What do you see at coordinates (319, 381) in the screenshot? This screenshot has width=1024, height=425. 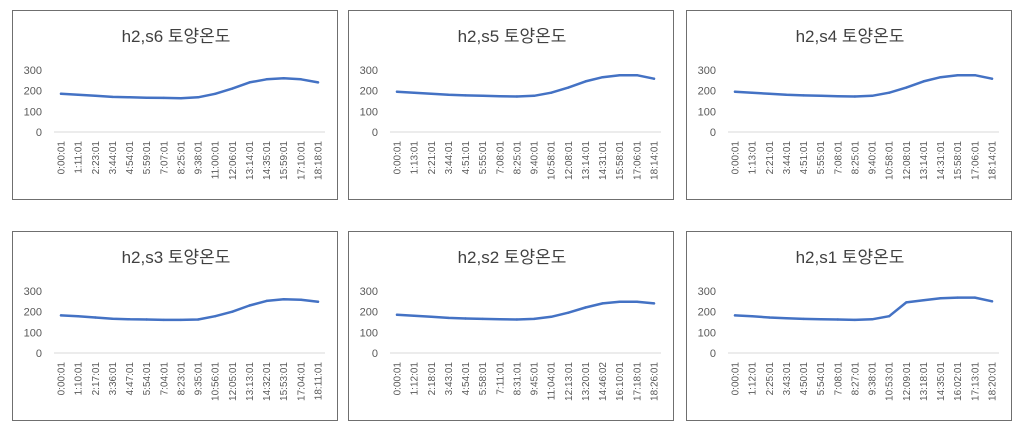 I see `x-tick-label: 18:11:01` at bounding box center [319, 381].